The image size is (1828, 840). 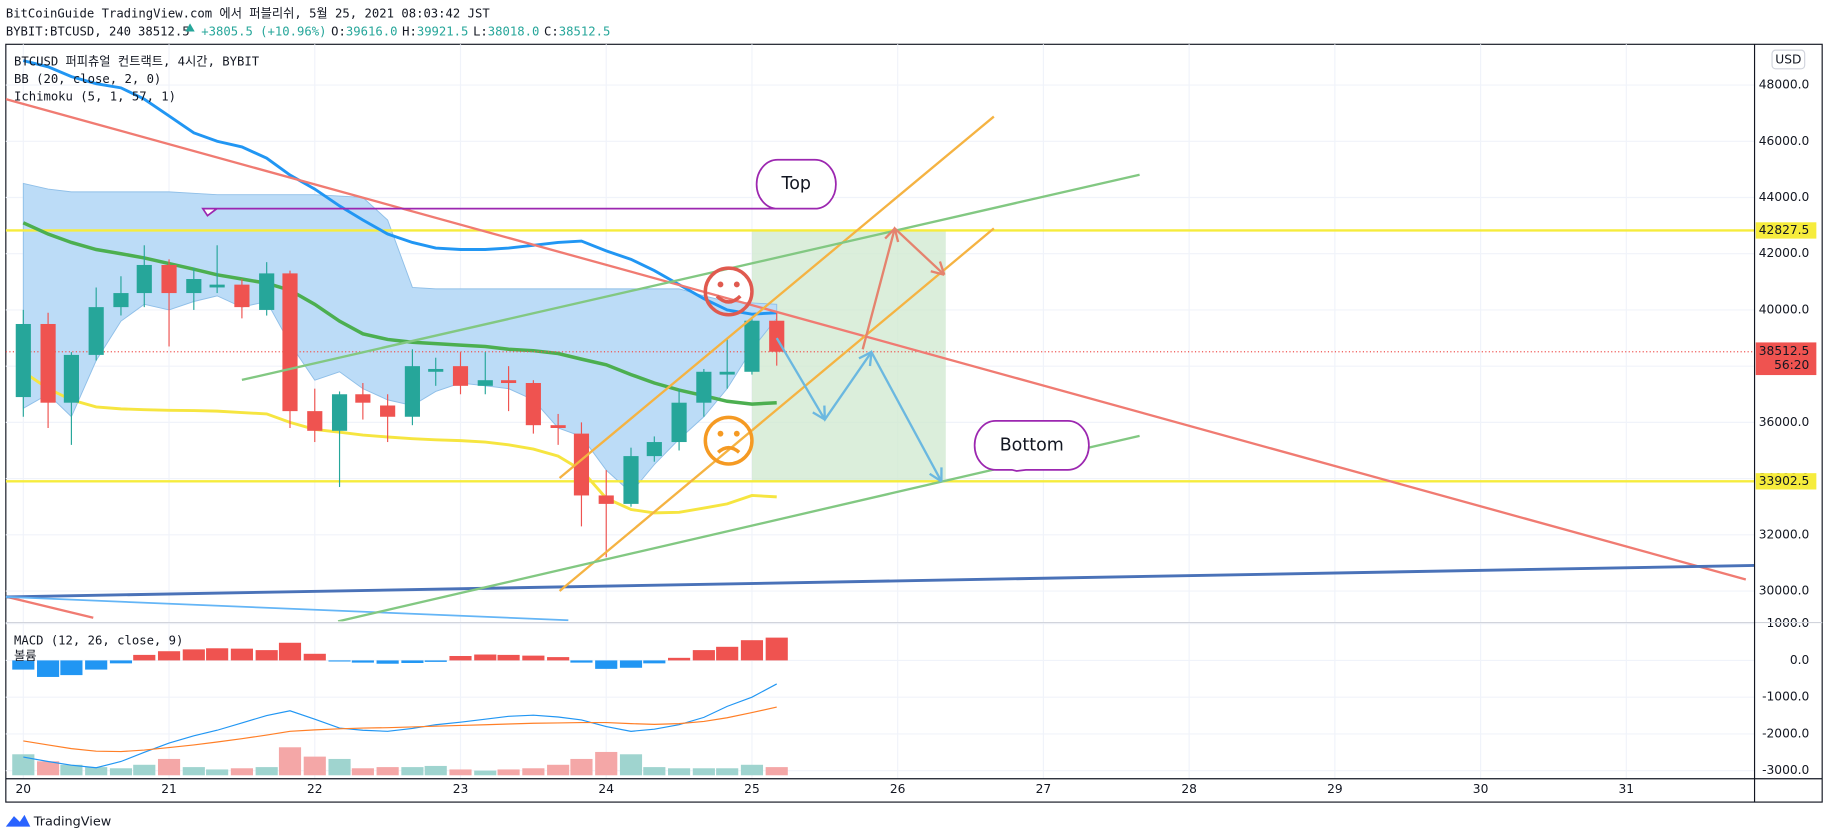 I want to click on symbol: BYBIT:BTCUSD, 240, so click(x=68, y=31).